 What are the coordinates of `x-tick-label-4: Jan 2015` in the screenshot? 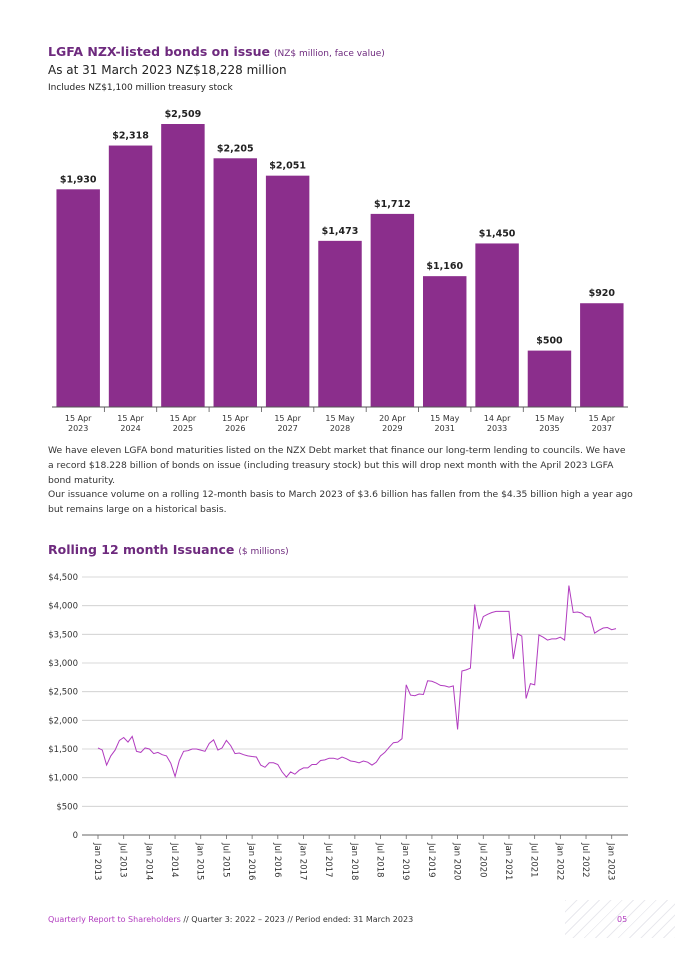 It's located at (200, 861).